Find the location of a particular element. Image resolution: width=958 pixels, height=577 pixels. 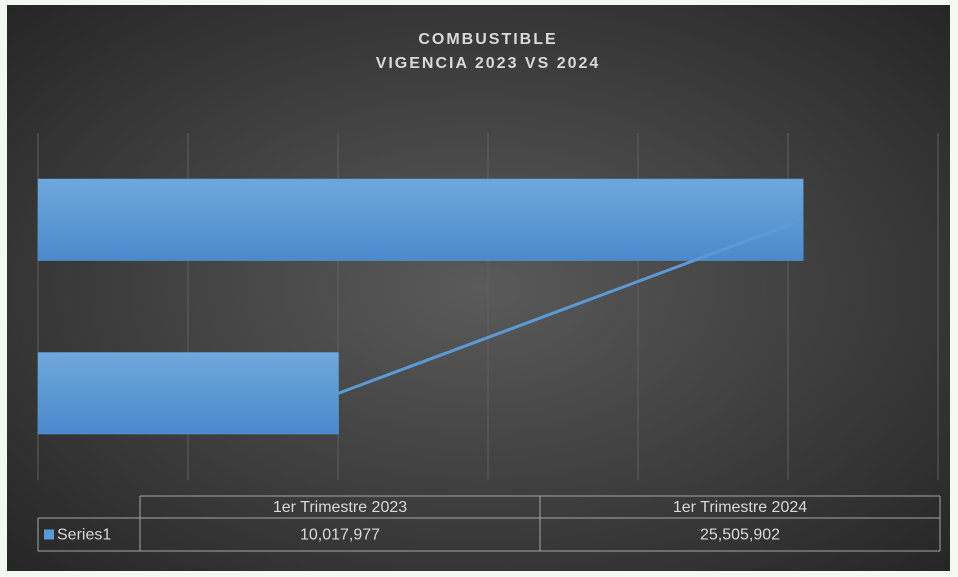

chart-title: COMBUSTIBLE is located at coordinates (487, 39).